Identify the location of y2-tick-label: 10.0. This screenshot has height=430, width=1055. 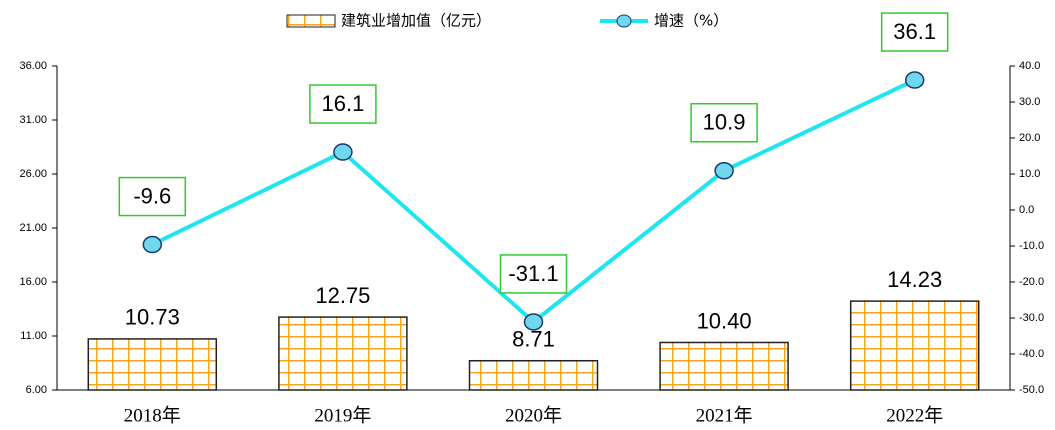
(1029, 174).